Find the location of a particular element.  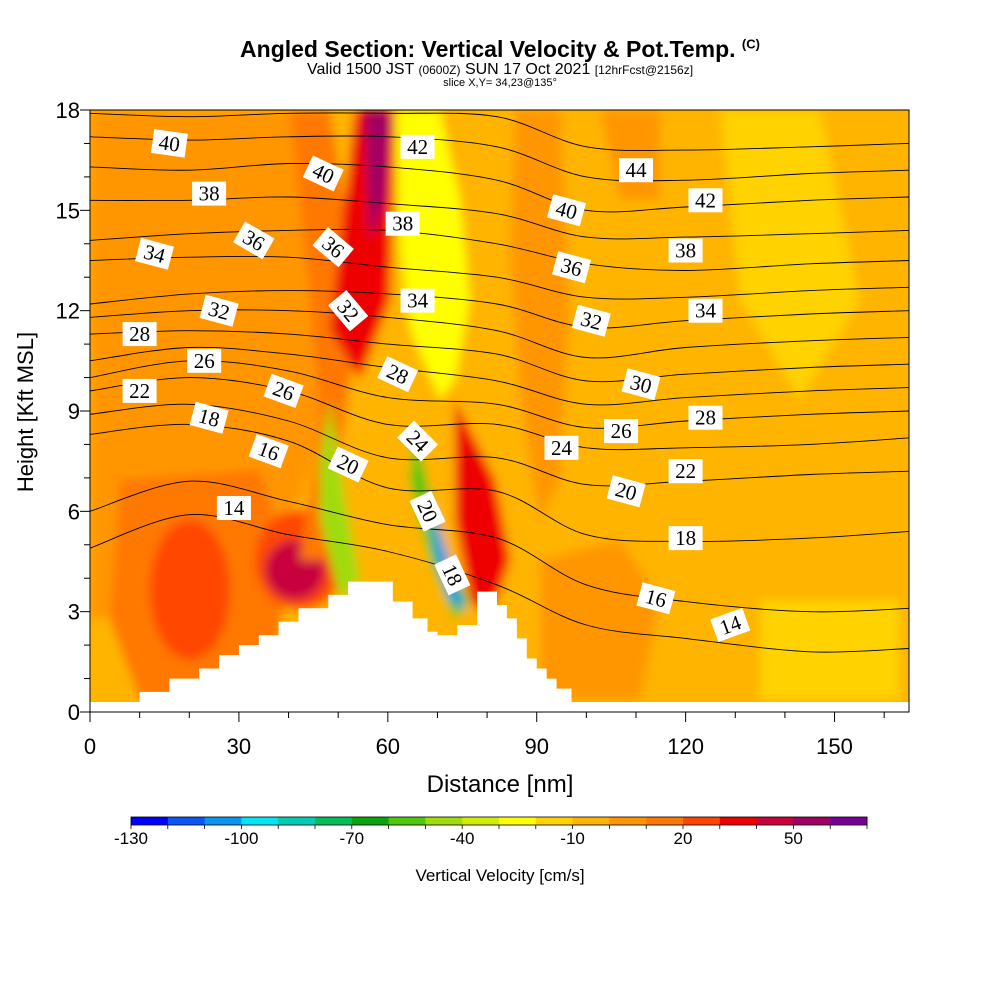

x-tick-label: 60 is located at coordinates (388, 746).